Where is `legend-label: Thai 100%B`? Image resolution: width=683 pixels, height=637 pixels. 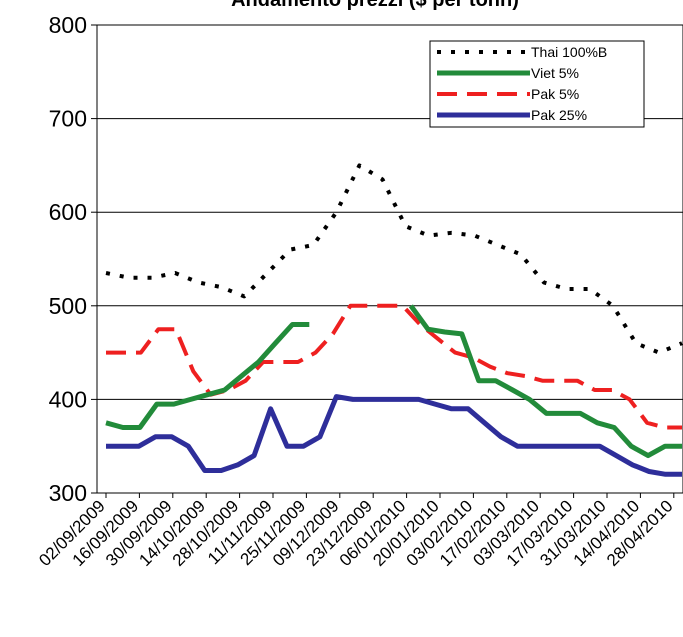
legend-label: Thai 100%B is located at coordinates (569, 52).